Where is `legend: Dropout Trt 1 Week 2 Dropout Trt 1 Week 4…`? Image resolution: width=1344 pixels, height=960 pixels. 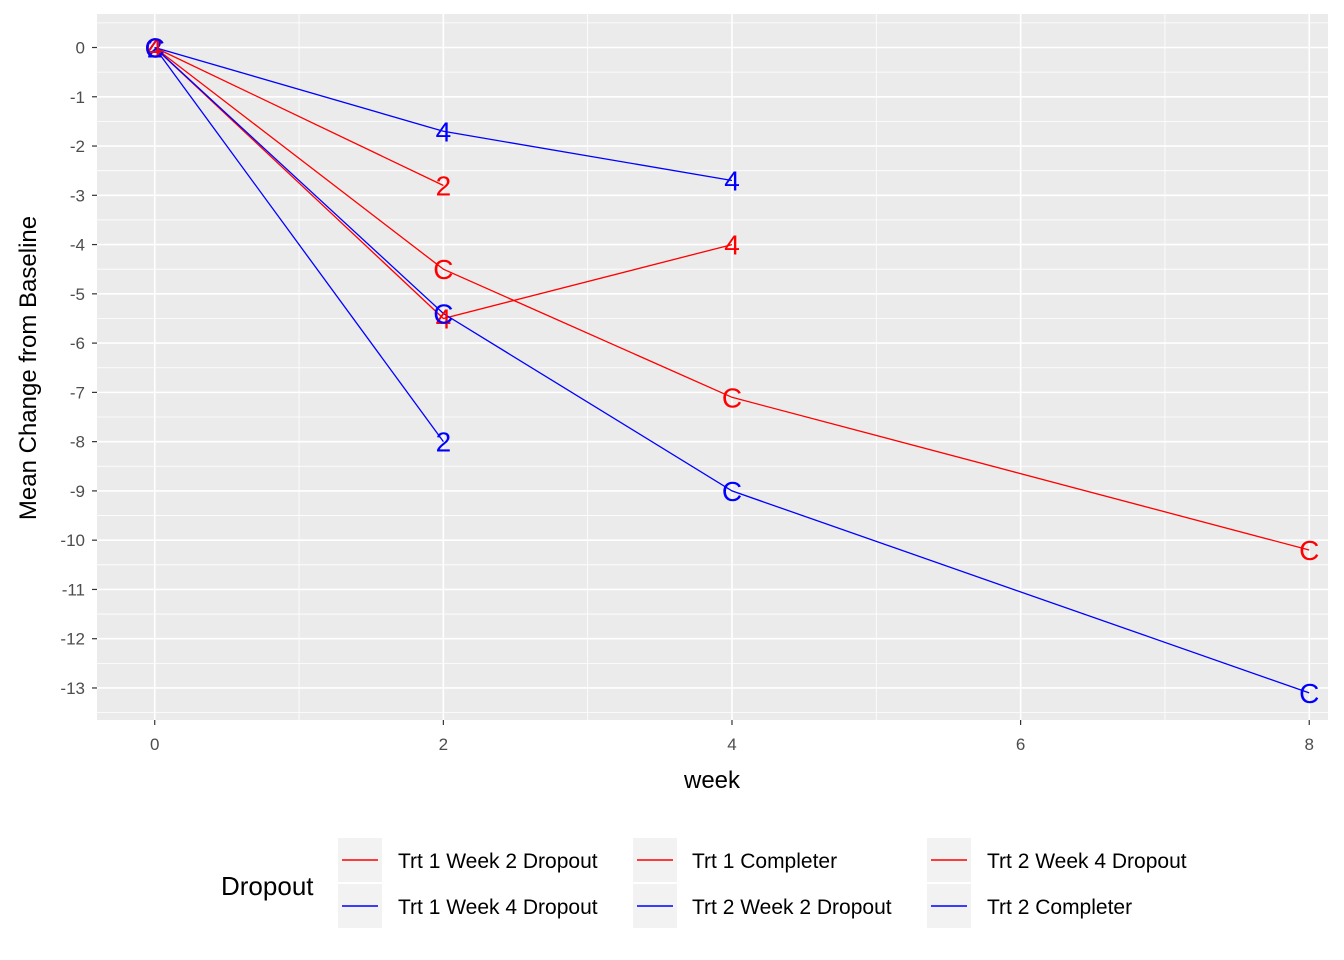 legend: Dropout Trt 1 Week 2 Dropout Trt 1 Week 4… is located at coordinates (704, 883).